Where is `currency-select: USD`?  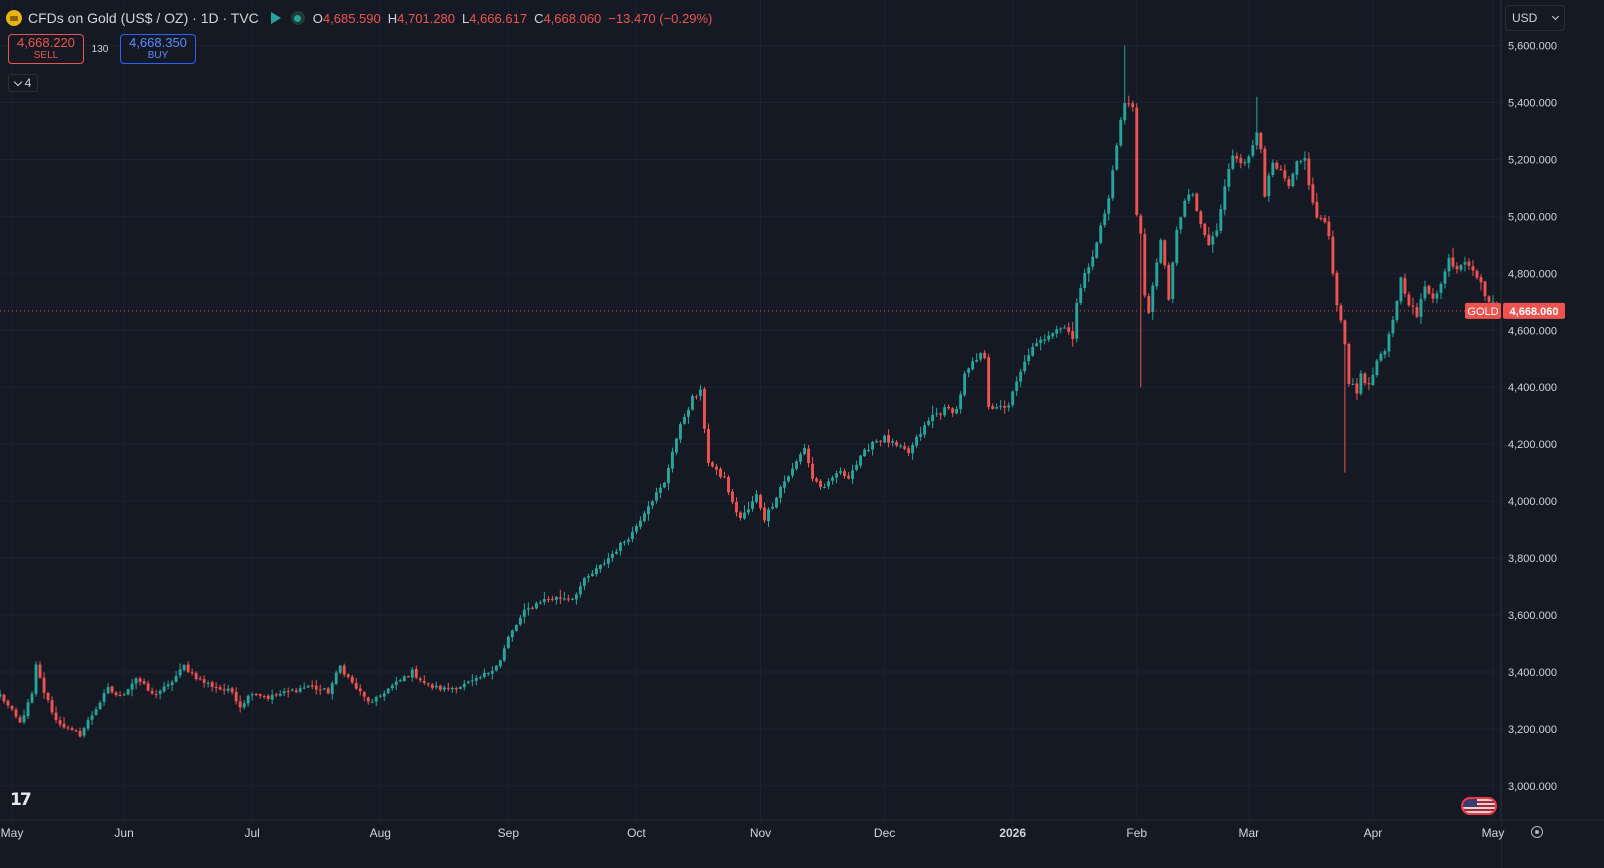
currency-select: USD is located at coordinates (1535, 18).